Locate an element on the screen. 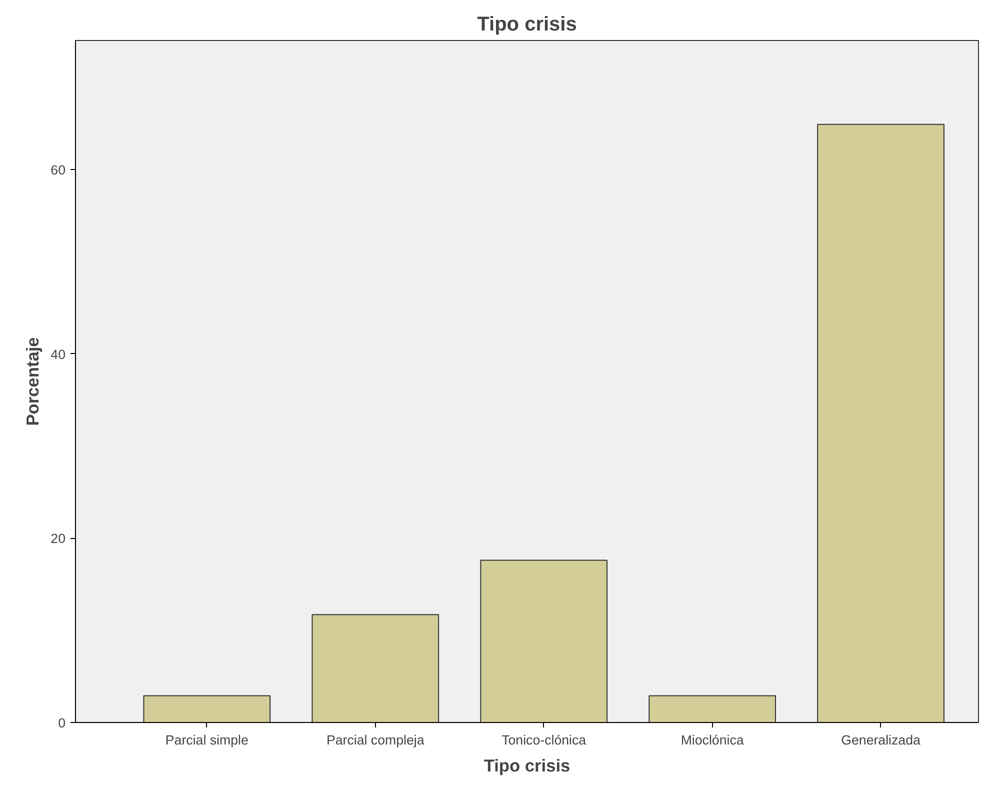 This screenshot has width=993, height=792. x-tick-label: Parcial compleja is located at coordinates (375, 740).